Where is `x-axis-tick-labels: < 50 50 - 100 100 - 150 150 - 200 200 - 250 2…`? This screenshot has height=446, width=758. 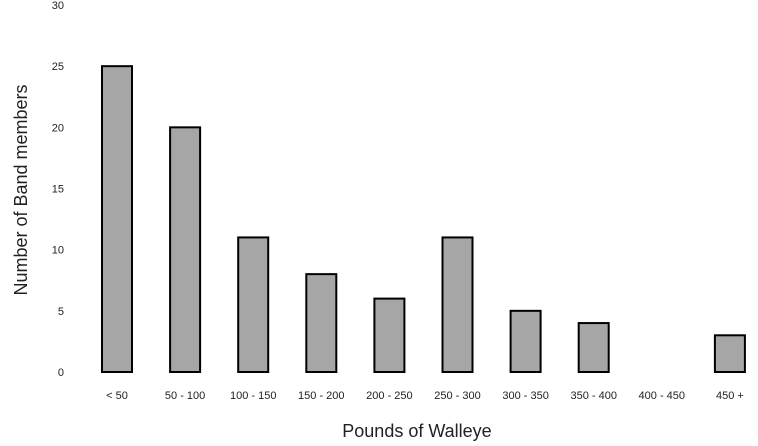 x-axis-tick-labels: < 50 50 - 100 100 - 150 150 - 200 200 - 250 2… is located at coordinates (425, 396).